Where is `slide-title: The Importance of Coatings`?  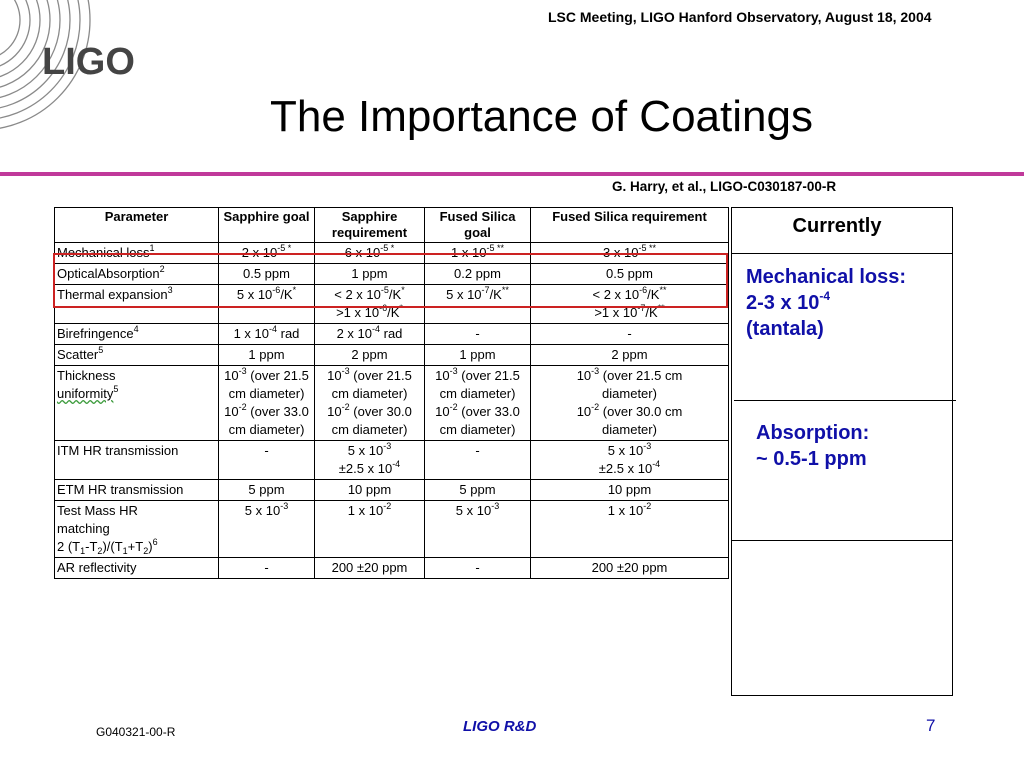
slide-title: The Importance of Coatings is located at coordinates (541, 116).